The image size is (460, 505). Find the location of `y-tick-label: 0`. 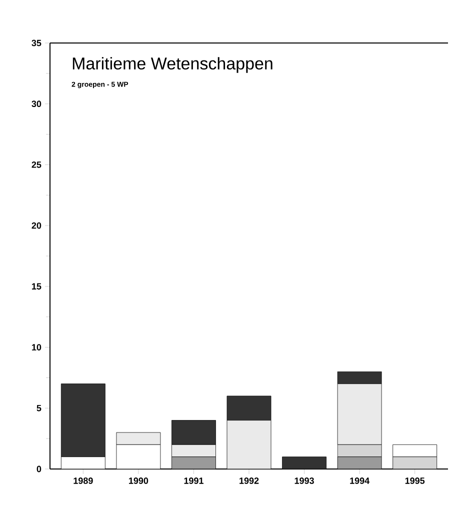

y-tick-label: 0 is located at coordinates (39, 469).